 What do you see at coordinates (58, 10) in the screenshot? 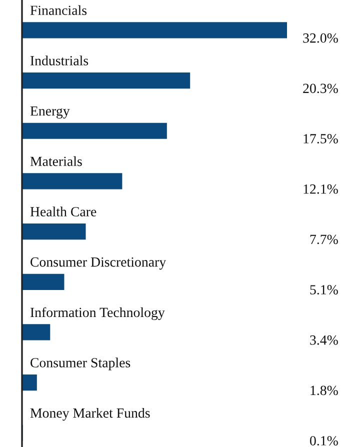
I see `y-tick-label: Financials` at bounding box center [58, 10].